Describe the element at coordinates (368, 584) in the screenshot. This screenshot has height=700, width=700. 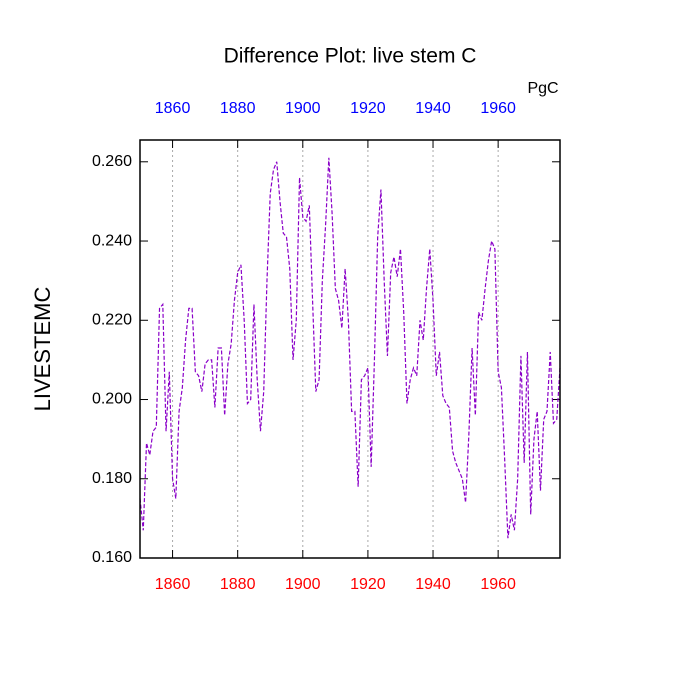
I see `x-tick-label: 1920` at that location.